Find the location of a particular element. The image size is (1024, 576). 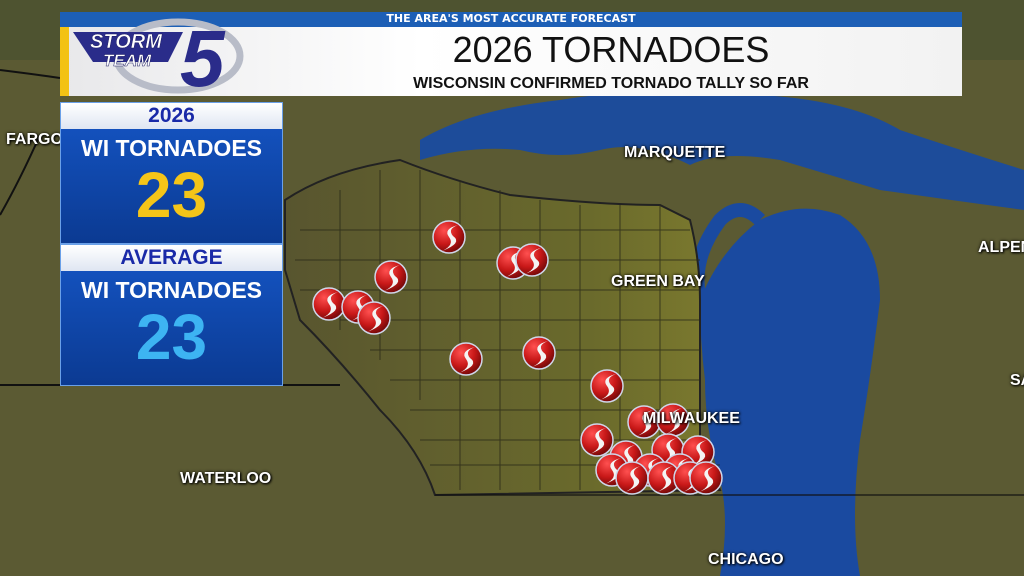

svg-text: STORM is located at coordinates (126, 42).